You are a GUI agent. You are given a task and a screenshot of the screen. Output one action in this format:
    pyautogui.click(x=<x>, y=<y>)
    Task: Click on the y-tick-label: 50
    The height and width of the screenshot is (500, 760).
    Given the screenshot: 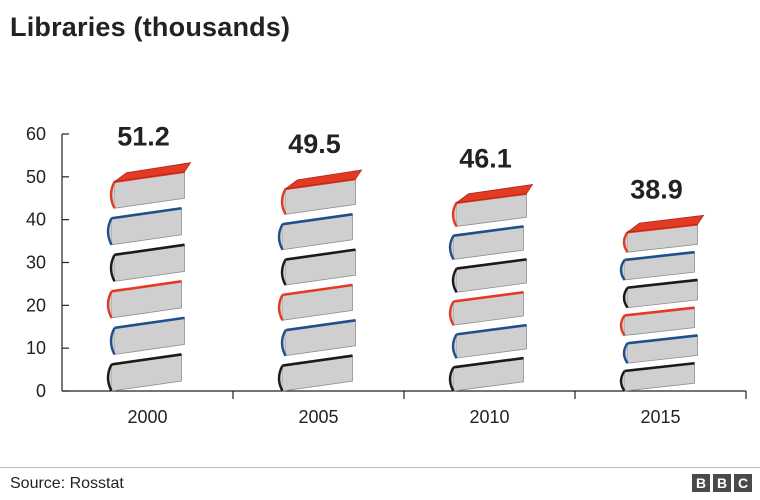 What is the action you would take?
    pyautogui.click(x=36, y=177)
    